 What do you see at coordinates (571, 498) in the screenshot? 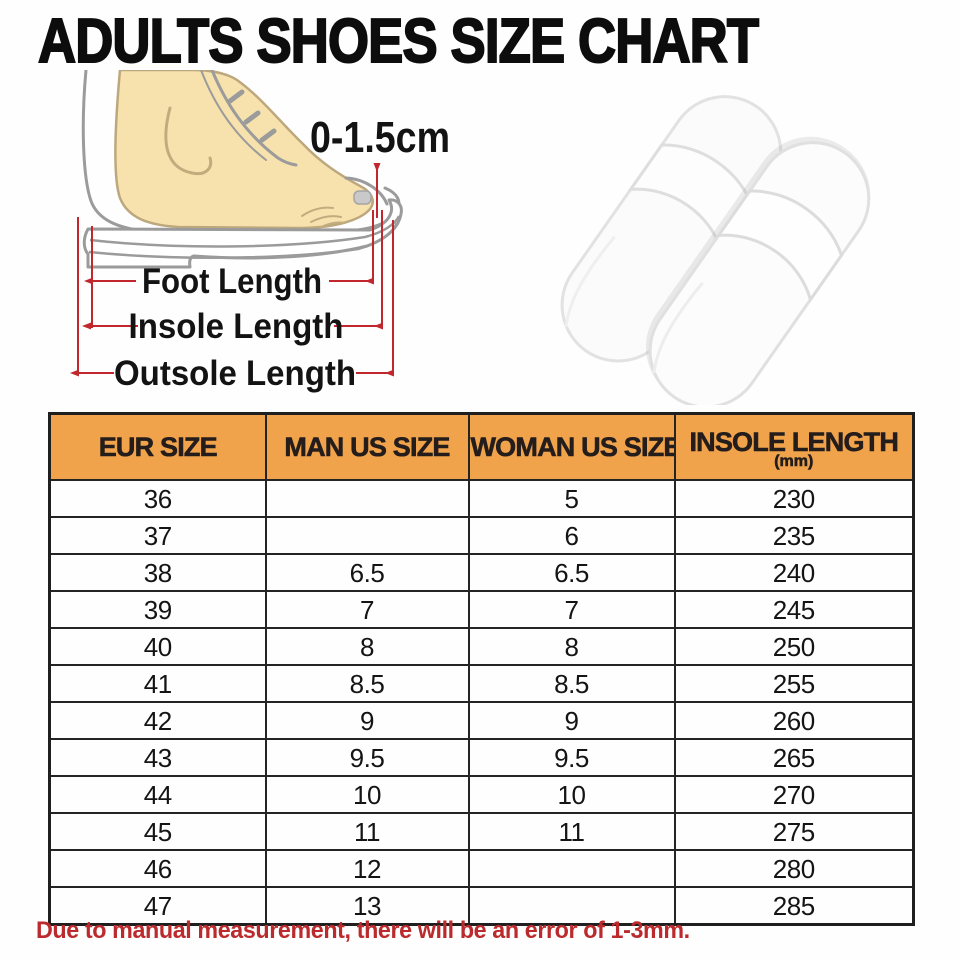
I see `table-cell: 5` at bounding box center [571, 498].